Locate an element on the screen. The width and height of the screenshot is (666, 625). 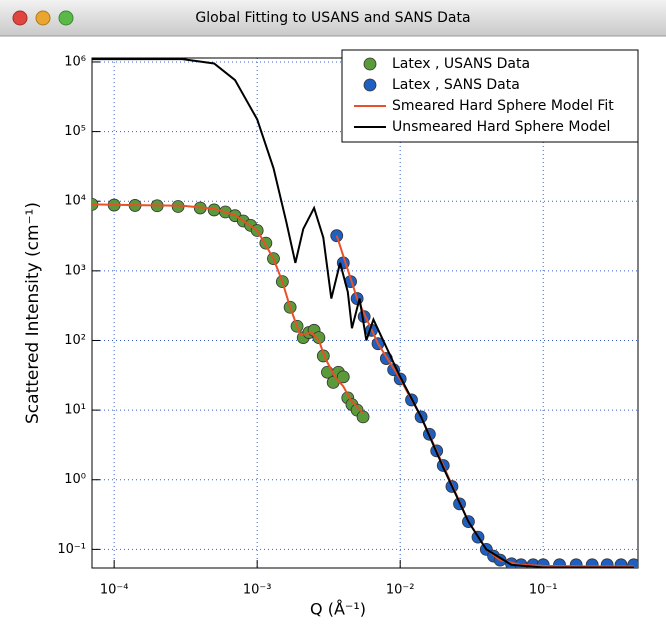
legend-label: Unsmeared Hard Sphere Model is located at coordinates (501, 127).